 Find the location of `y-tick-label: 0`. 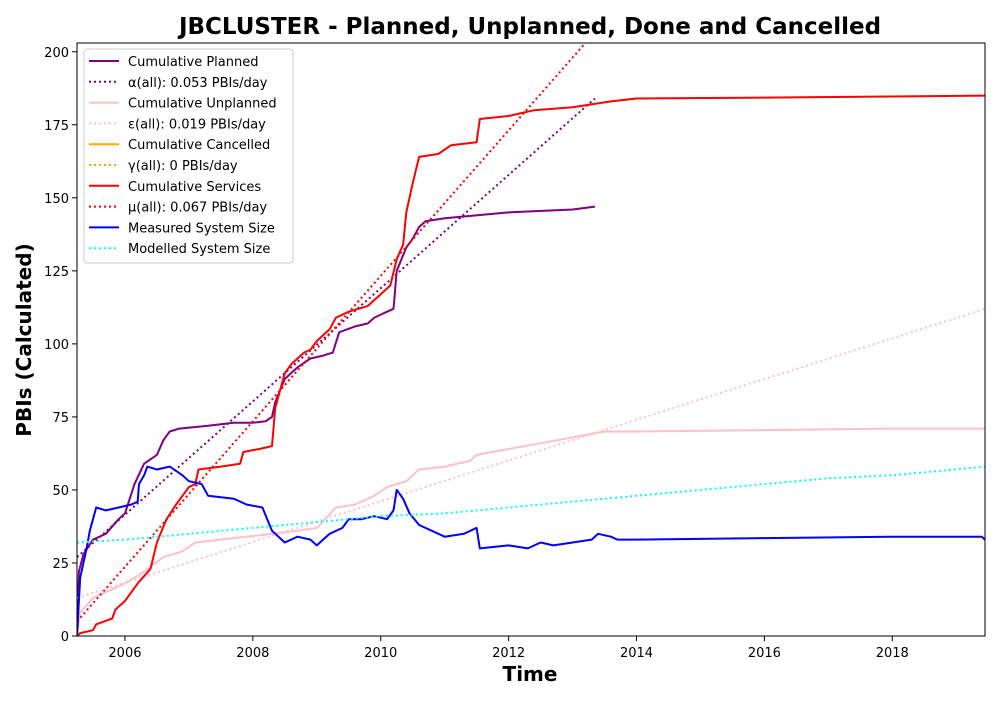

y-tick-label: 0 is located at coordinates (65, 637).